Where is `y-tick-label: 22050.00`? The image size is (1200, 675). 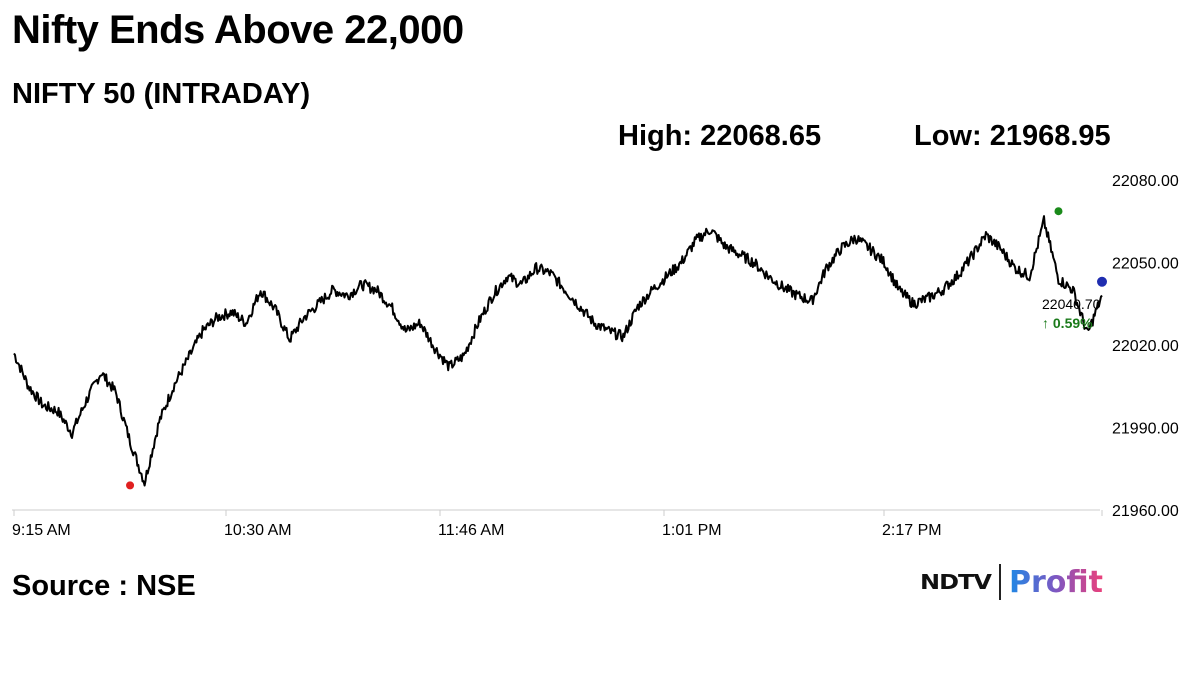
y-tick-label: 22050.00 is located at coordinates (1145, 264).